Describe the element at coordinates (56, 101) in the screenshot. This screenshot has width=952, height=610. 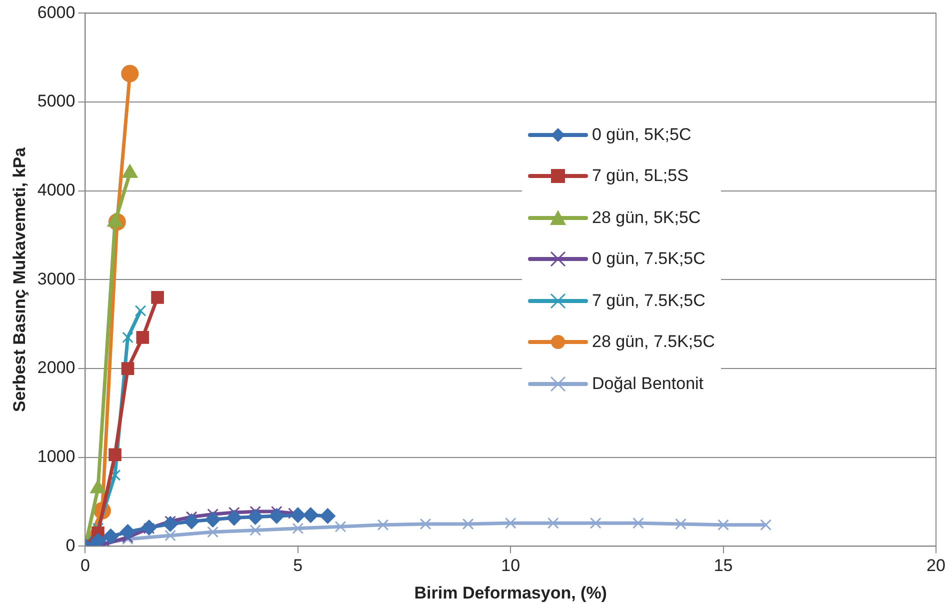
I see `y-tick-label: 5000` at that location.